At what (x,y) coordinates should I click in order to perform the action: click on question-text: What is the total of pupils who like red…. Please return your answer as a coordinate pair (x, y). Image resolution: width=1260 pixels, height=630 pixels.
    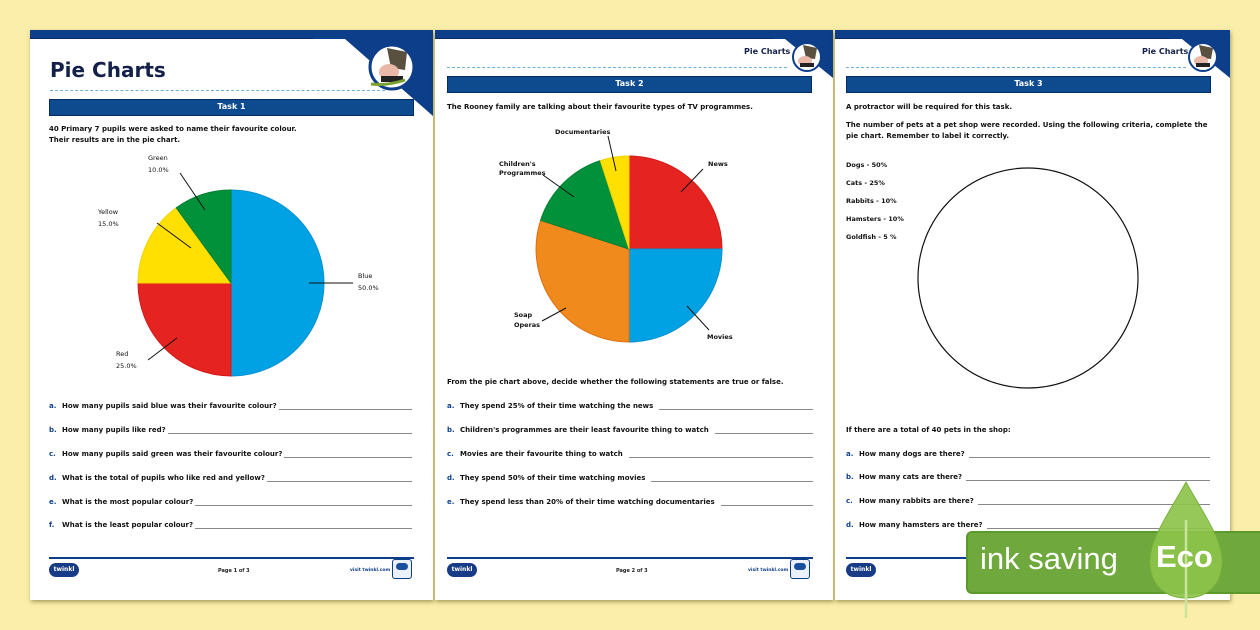
    Looking at the image, I should click on (163, 478).